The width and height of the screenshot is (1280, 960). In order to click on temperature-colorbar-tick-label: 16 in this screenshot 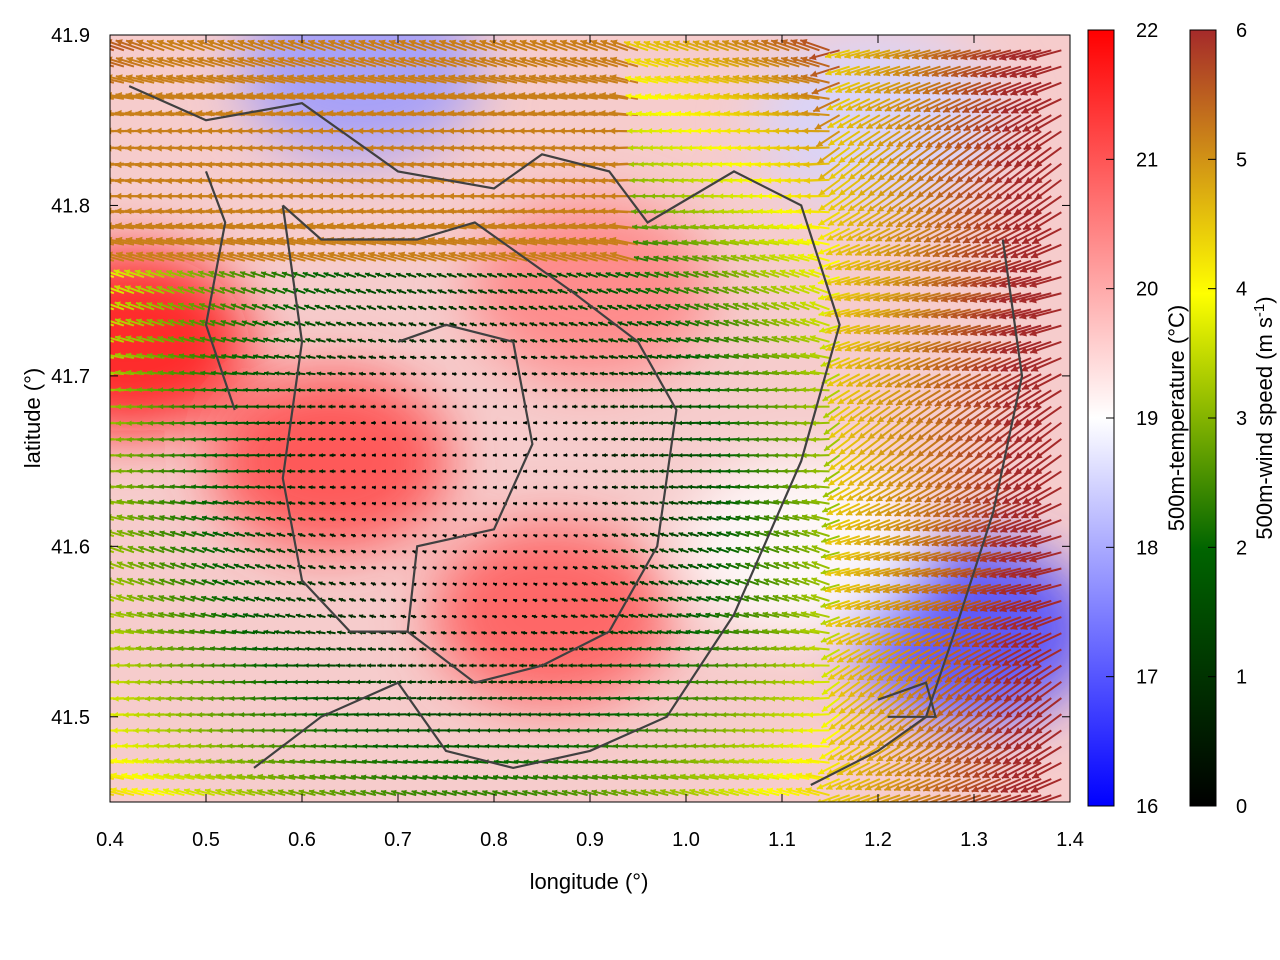, I will do `click(1147, 807)`.